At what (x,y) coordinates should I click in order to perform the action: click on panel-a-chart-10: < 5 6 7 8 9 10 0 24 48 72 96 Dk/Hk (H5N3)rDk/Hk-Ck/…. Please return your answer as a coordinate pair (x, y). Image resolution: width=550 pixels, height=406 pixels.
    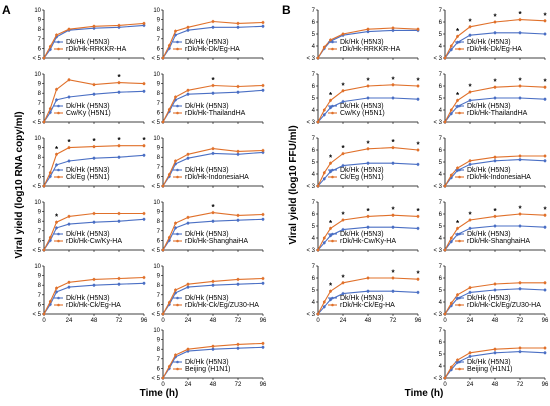
    Looking at the image, I should click on (209, 294).